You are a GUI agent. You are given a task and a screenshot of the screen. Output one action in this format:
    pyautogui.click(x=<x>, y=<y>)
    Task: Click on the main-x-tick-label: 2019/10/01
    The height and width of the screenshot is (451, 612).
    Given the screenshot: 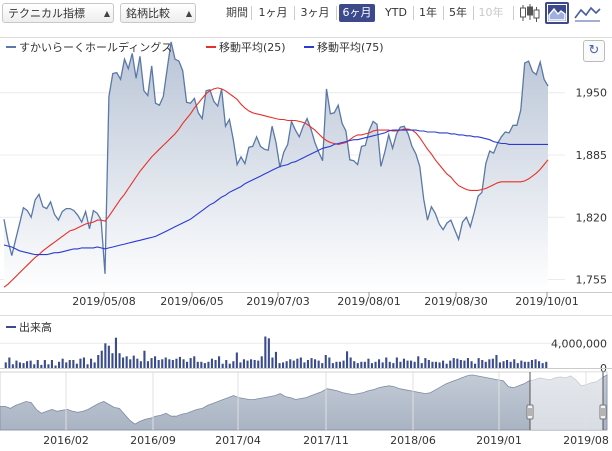 What is the action you would take?
    pyautogui.click(x=546, y=301)
    